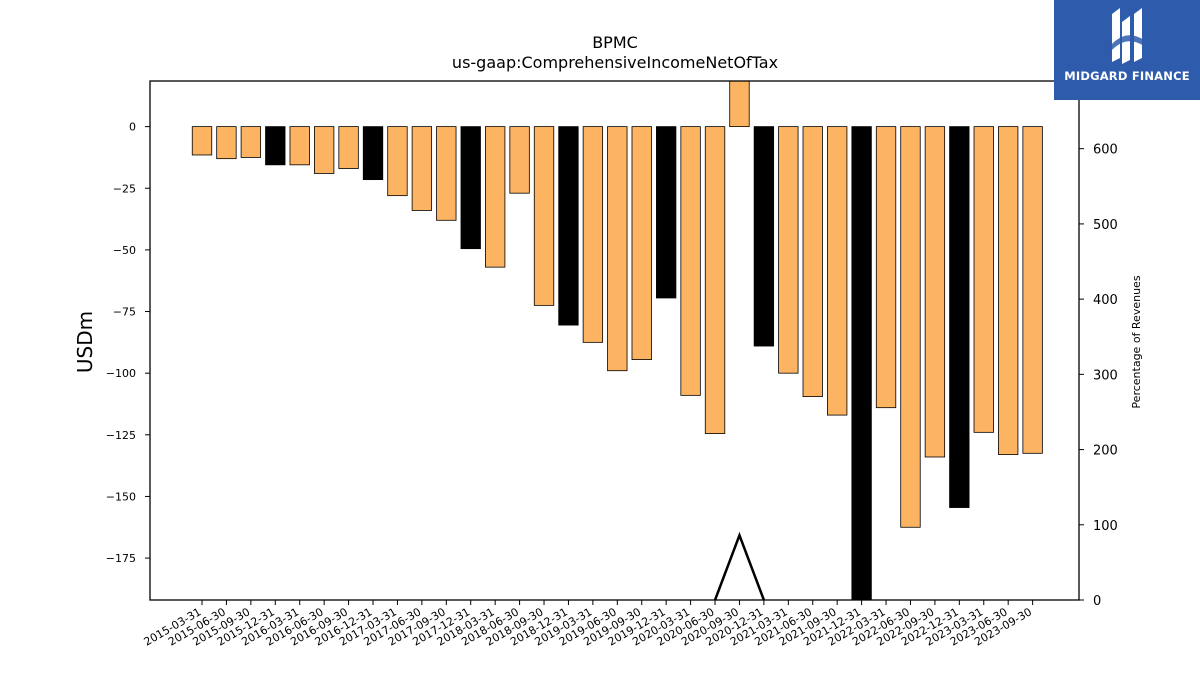  What do you see at coordinates (615, 42) in the screenshot?
I see `chart-title: BPMC` at bounding box center [615, 42].